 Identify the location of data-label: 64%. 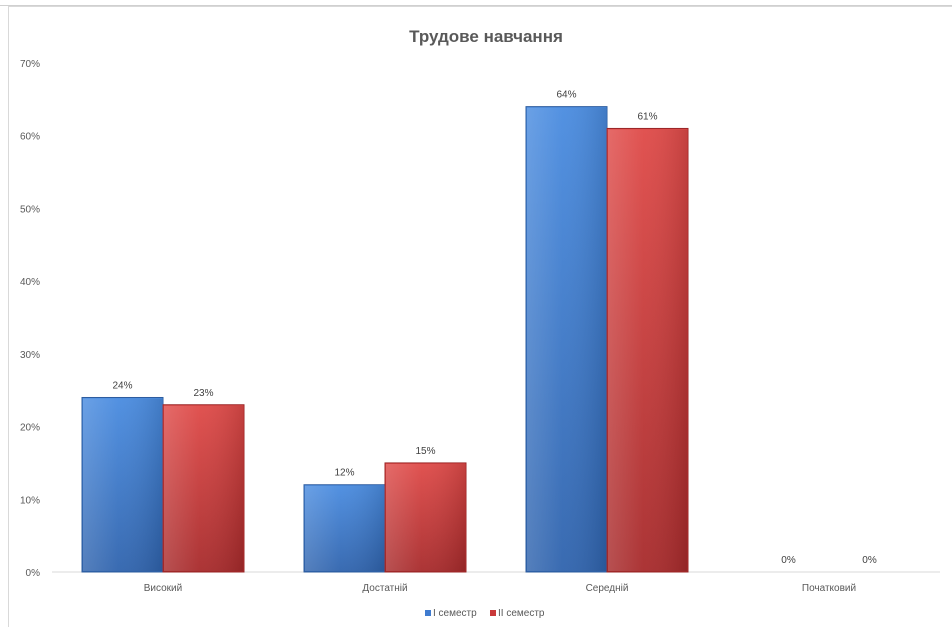
(566, 95).